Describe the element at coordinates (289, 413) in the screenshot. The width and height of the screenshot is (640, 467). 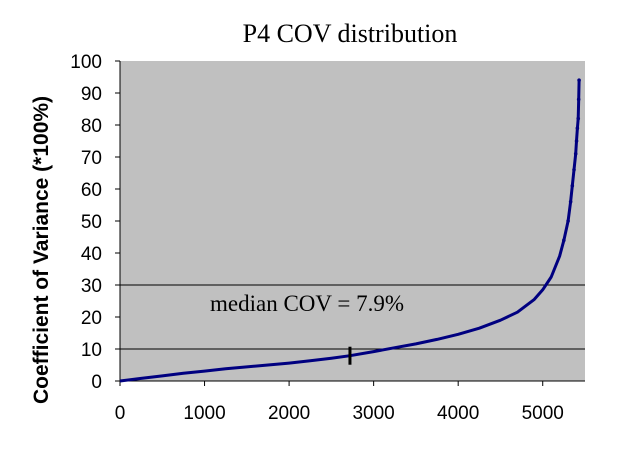
I see `x-tick-label: 2000` at that location.